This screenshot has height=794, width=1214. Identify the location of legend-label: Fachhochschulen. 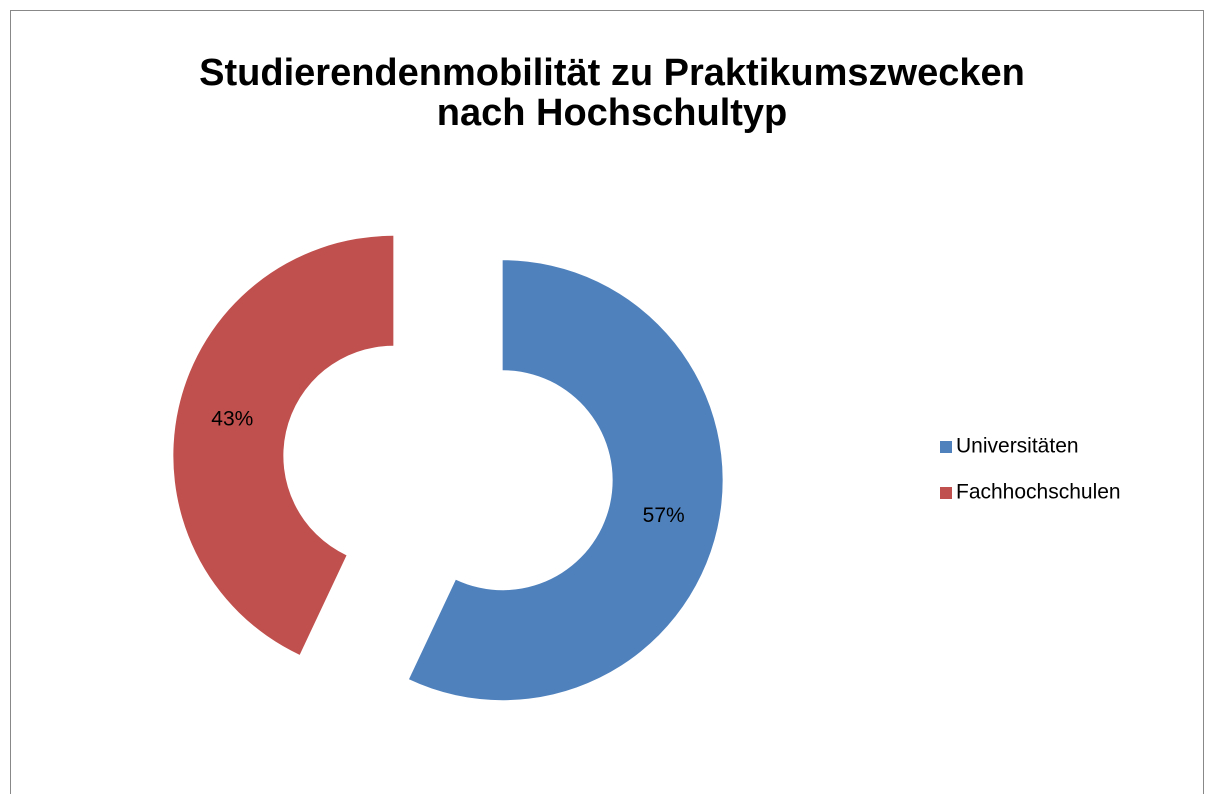
(1038, 492).